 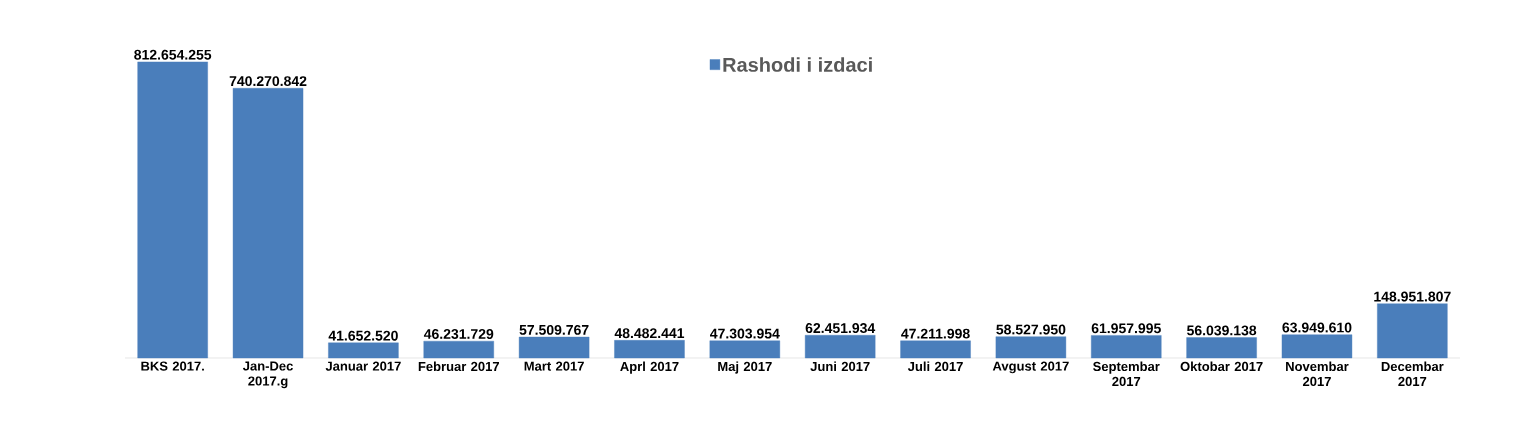 What do you see at coordinates (840, 366) in the screenshot?
I see `x-tick-label: Juni 2017` at bounding box center [840, 366].